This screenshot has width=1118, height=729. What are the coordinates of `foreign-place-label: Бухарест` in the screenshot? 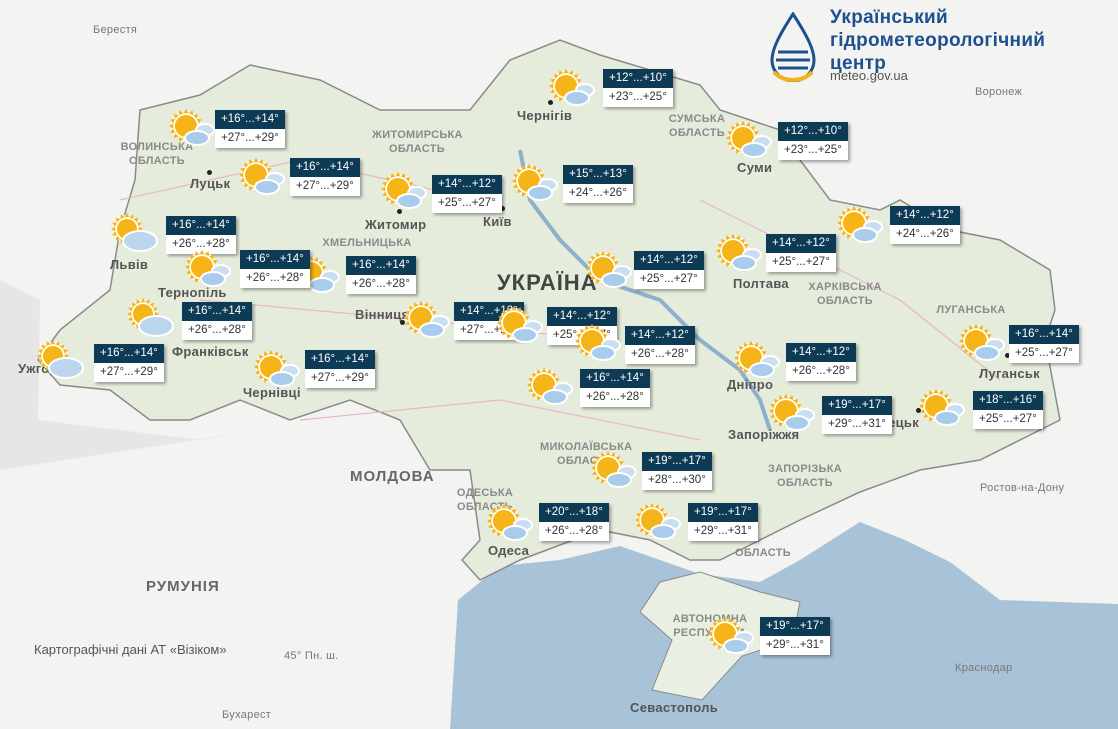 It's located at (247, 715).